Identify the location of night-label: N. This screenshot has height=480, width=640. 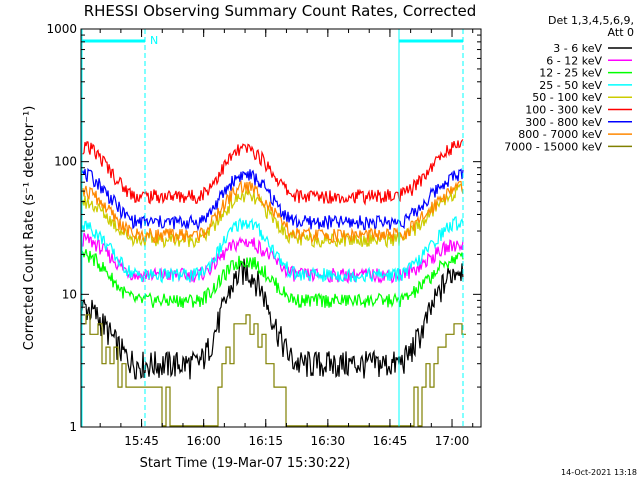
(154, 40).